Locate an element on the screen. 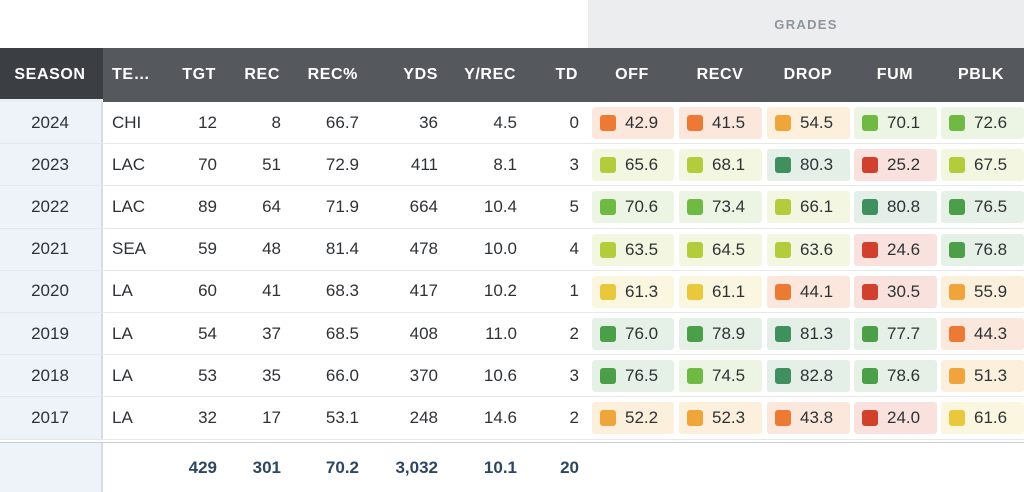 The width and height of the screenshot is (1024, 492). grade-value: 76.5 is located at coordinates (991, 207).